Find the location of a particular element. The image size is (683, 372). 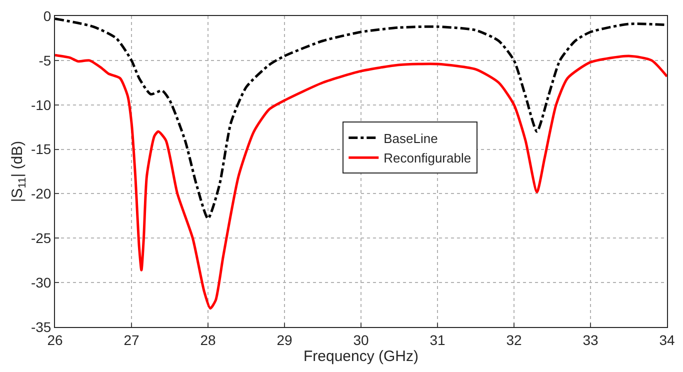

x-tick-label: 31 is located at coordinates (438, 340).